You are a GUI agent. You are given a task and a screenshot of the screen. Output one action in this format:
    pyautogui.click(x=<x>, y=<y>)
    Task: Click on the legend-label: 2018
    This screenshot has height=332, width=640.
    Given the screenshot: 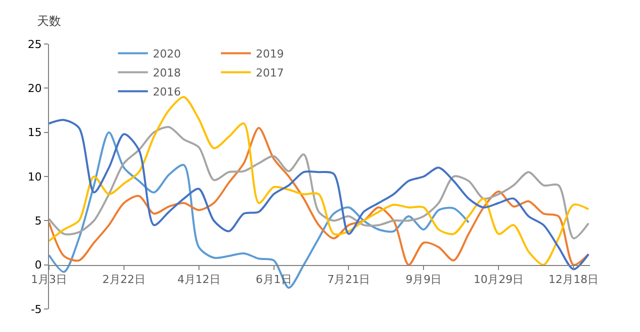 What is the action you would take?
    pyautogui.click(x=166, y=73)
    